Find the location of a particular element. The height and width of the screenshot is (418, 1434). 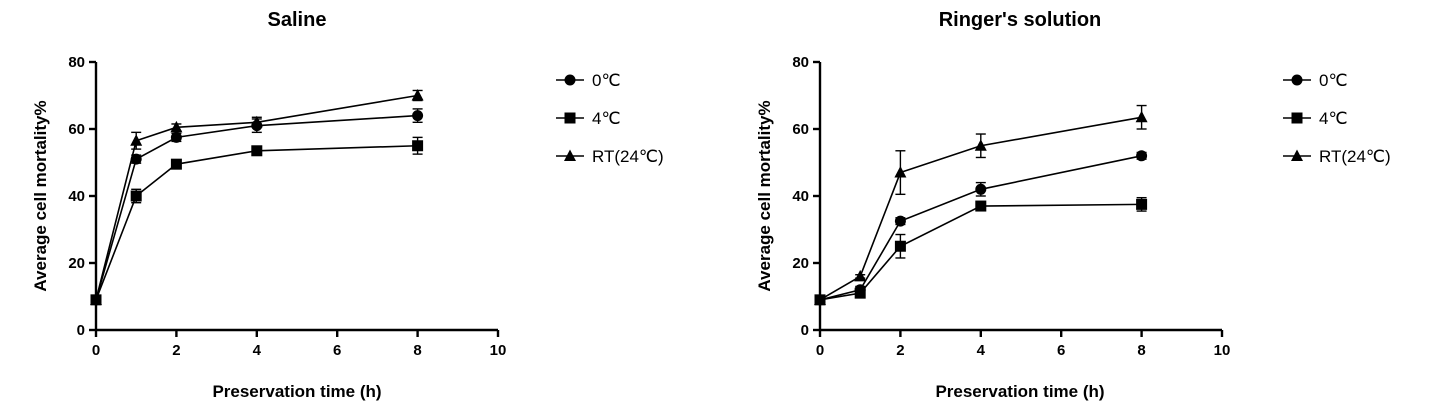

series-square is located at coordinates (981, 251).